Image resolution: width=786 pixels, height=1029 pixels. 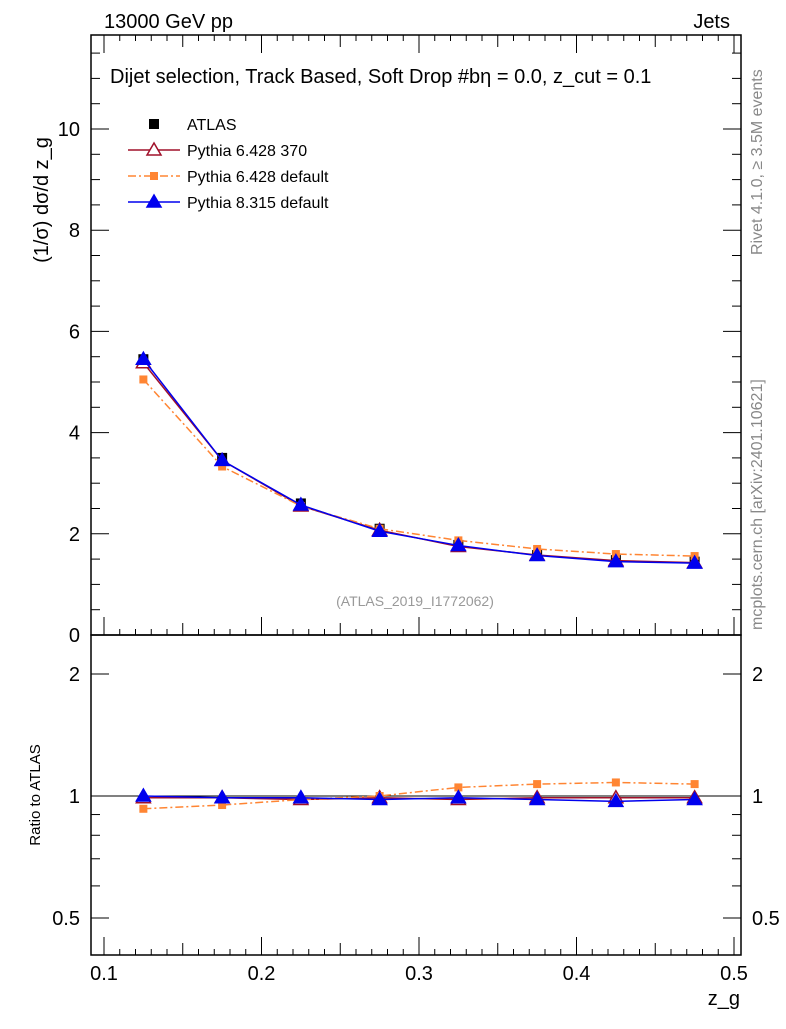 What do you see at coordinates (74, 535) in the screenshot?
I see `y-tick-label: 2` at bounding box center [74, 535].